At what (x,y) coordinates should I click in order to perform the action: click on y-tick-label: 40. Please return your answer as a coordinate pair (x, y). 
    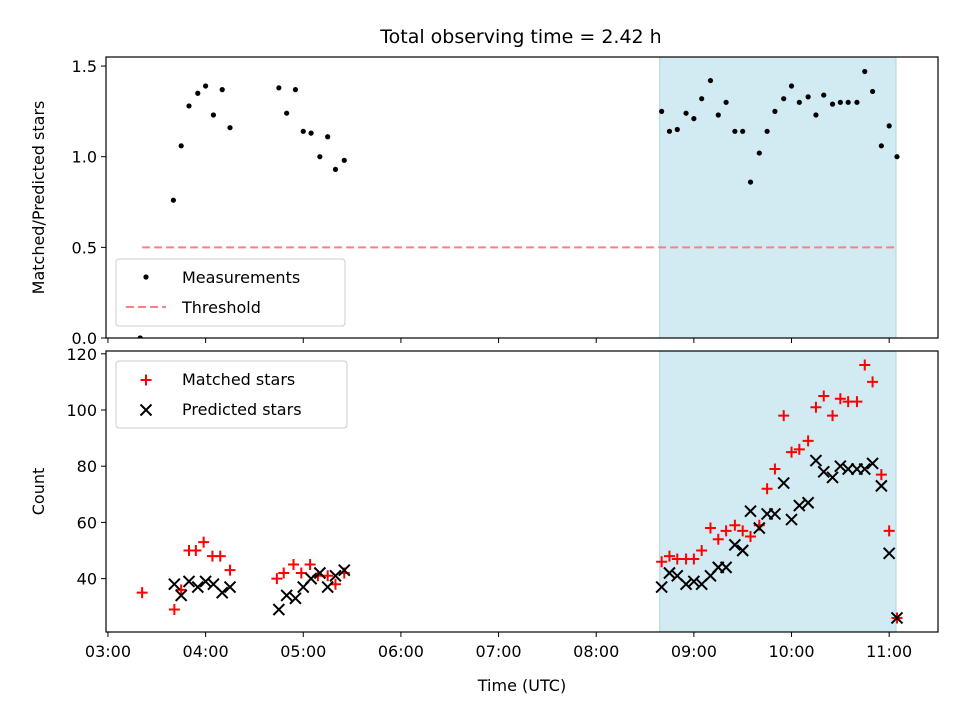
    Looking at the image, I should click on (87, 579).